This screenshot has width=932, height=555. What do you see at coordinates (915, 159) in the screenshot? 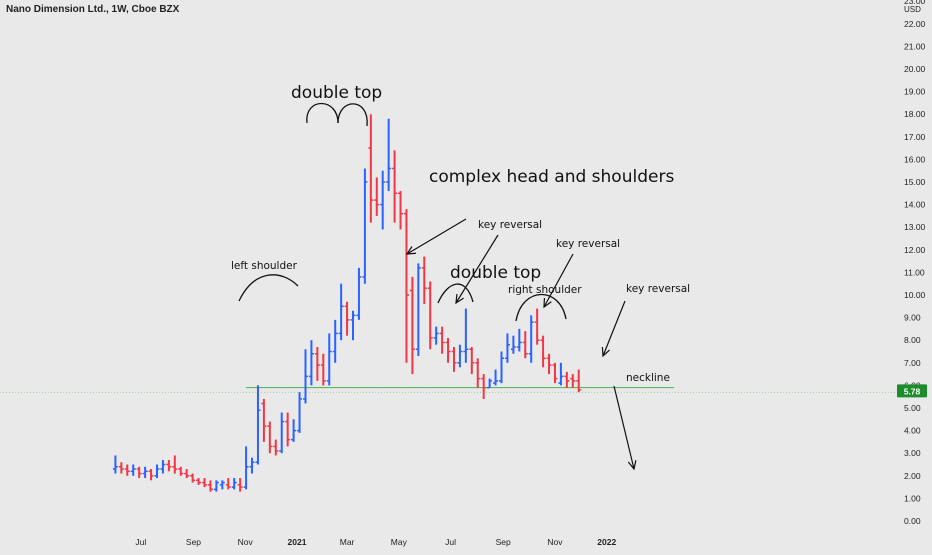
I see `y-tick-label: 16.00` at bounding box center [915, 159].